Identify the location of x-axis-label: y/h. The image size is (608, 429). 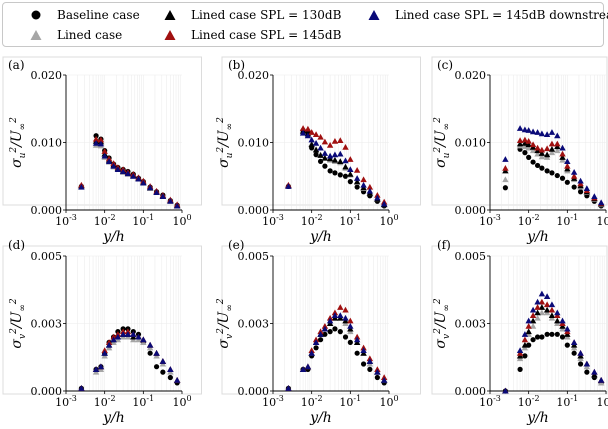
(537, 237).